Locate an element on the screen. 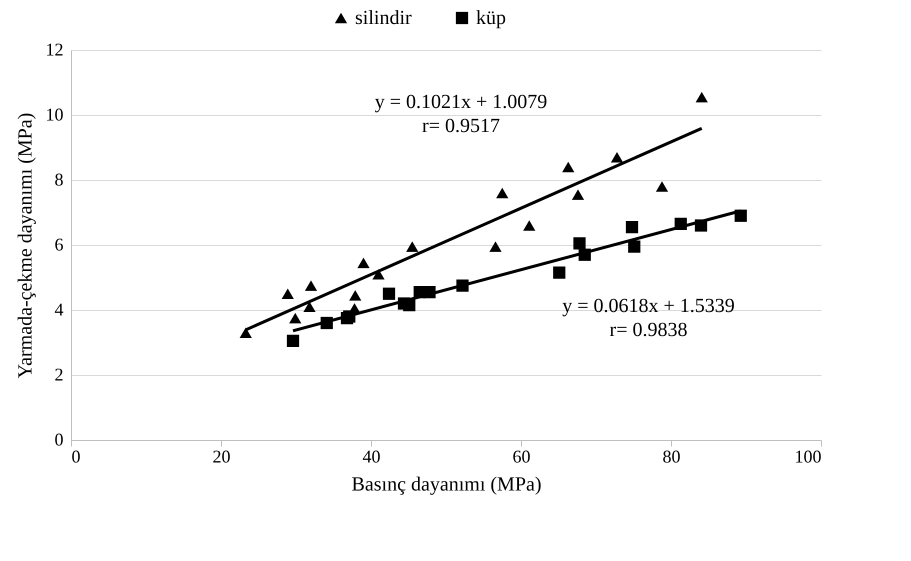  annotation: r= 0.9517 is located at coordinates (461, 126).